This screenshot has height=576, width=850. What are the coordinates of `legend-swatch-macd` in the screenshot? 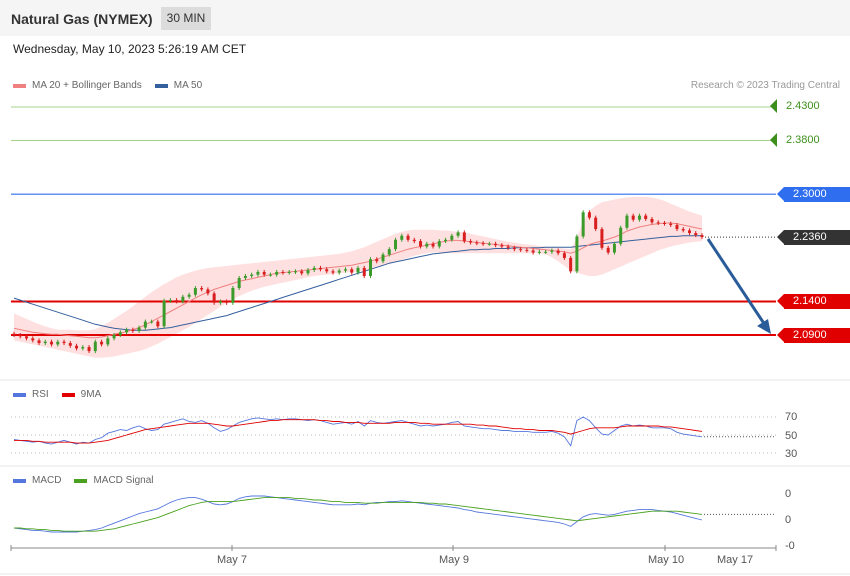 It's located at (19, 480).